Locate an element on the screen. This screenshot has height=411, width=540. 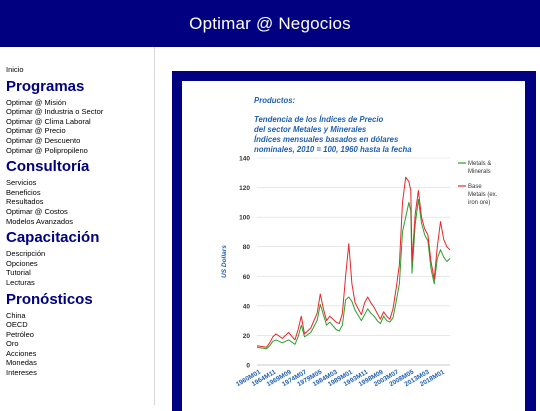
y-tick-label: 40 is located at coordinates (247, 306).